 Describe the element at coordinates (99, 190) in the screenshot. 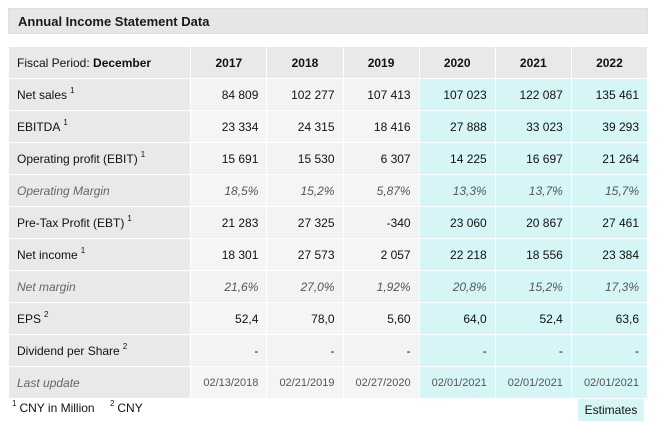

I see `row-label: Operating Margin` at that location.